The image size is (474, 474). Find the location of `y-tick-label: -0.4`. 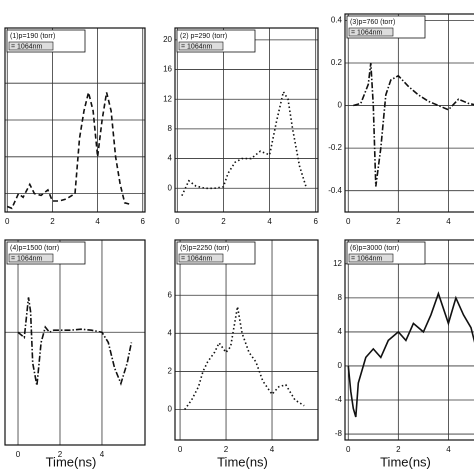

y-tick-label: -0.4 is located at coordinates (335, 190).